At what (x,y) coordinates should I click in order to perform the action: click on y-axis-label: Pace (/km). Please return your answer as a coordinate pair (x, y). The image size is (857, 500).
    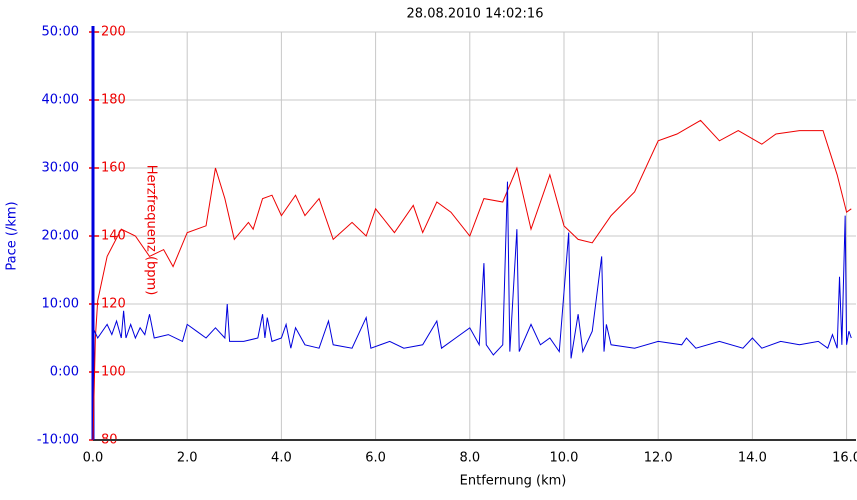
    Looking at the image, I should click on (12, 235).